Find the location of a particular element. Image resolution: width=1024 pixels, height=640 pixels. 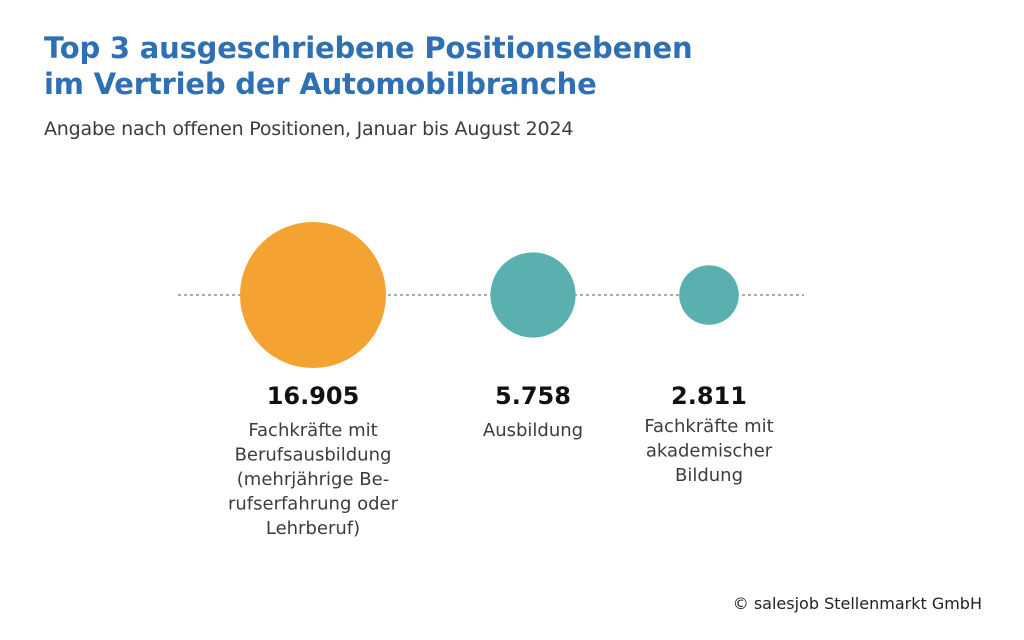

value-label-1: 16.905 is located at coordinates (313, 396).